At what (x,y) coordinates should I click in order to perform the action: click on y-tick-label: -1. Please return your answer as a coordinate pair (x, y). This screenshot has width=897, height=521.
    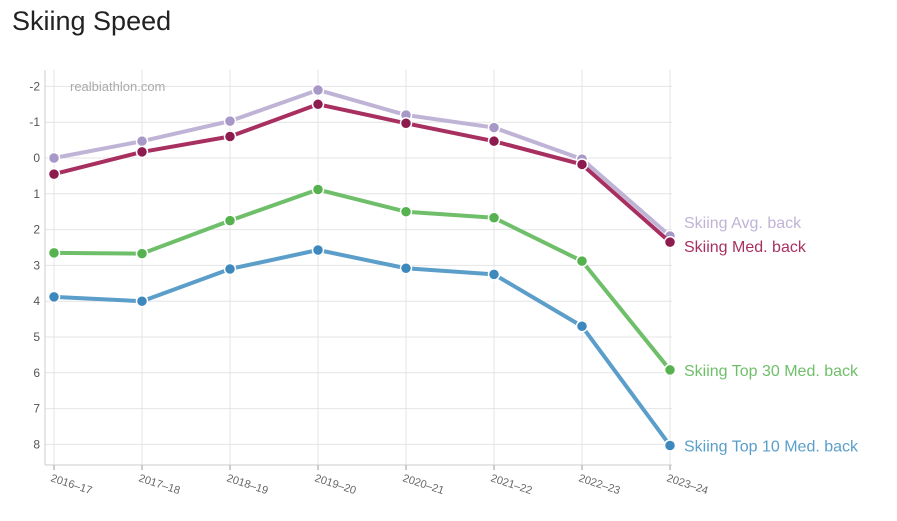
    Looking at the image, I should click on (34, 122).